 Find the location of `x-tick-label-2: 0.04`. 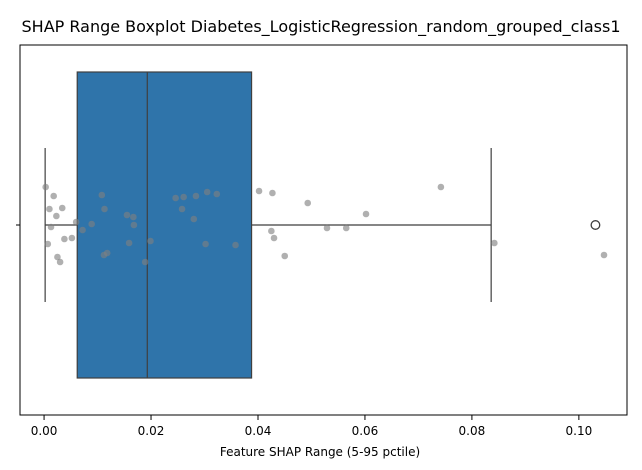

x-tick-label-2: 0.04 is located at coordinates (258, 431).